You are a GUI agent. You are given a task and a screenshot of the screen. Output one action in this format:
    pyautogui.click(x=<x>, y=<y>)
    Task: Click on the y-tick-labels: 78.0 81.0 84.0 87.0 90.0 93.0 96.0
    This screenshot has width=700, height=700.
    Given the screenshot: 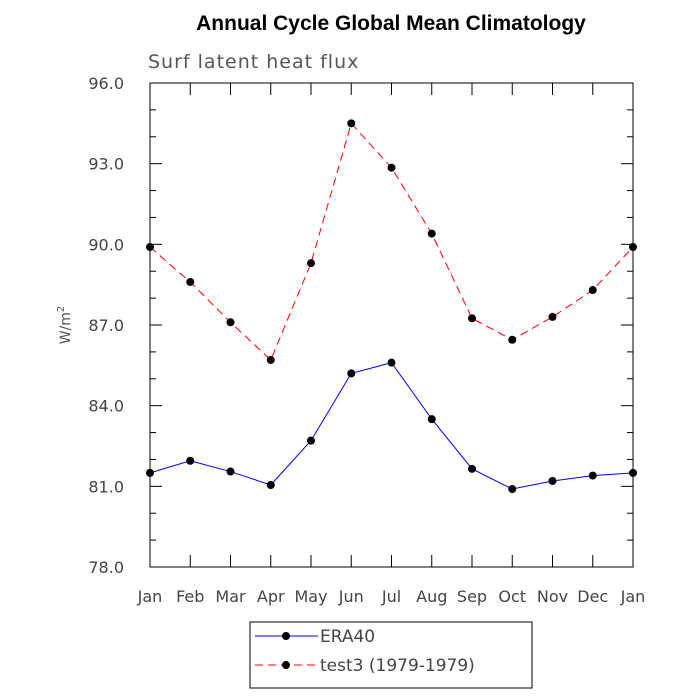 What is the action you would take?
    pyautogui.click(x=106, y=325)
    